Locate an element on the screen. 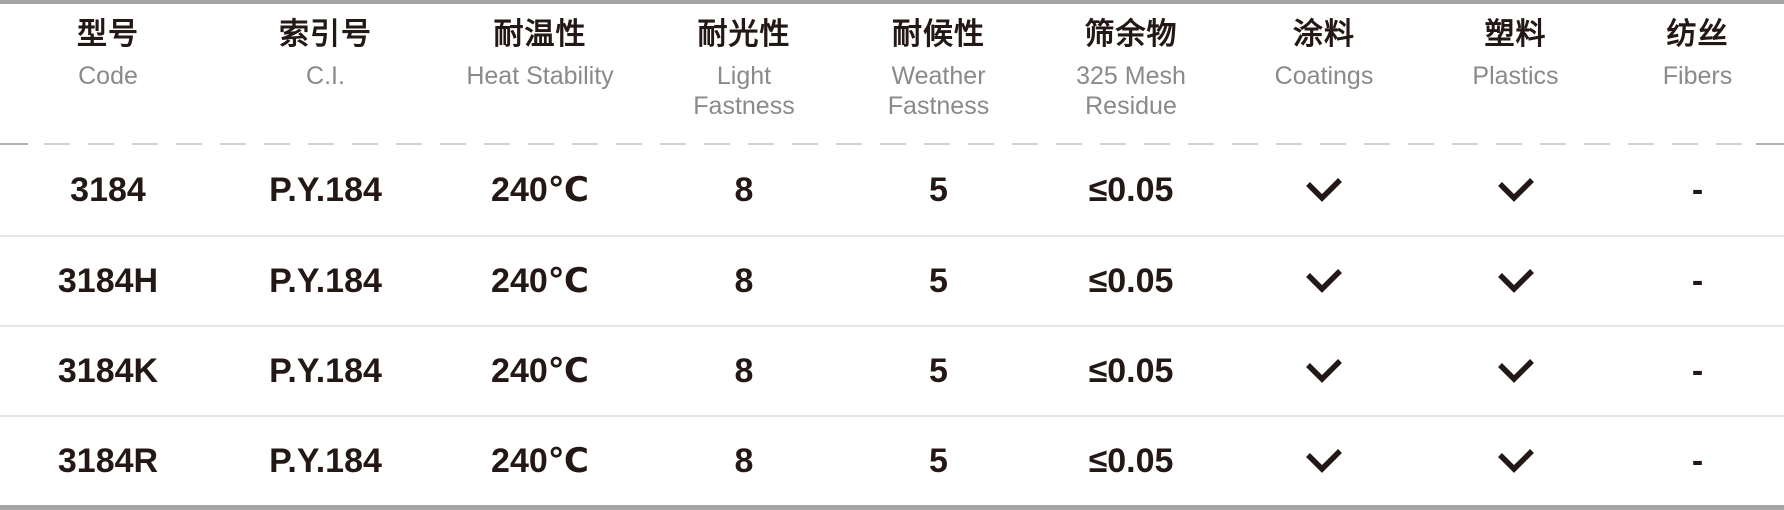 This screenshot has width=1784, height=510. column-header-code: 型号 Code is located at coordinates (108, 73).